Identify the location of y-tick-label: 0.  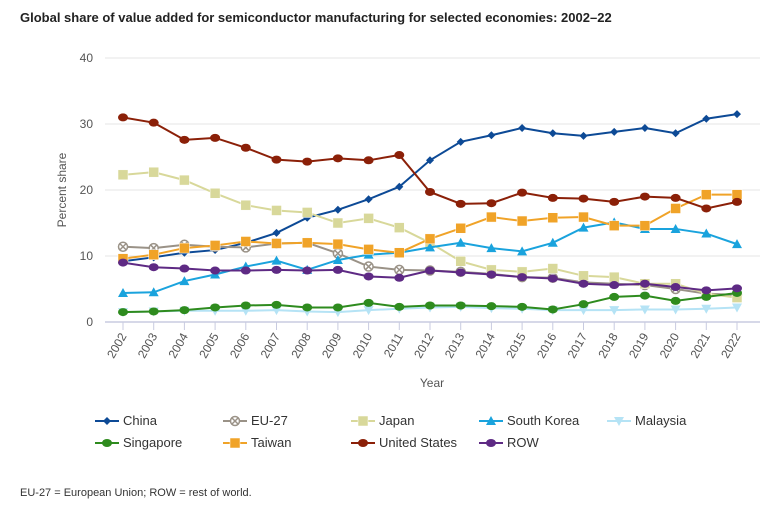
(89, 322).